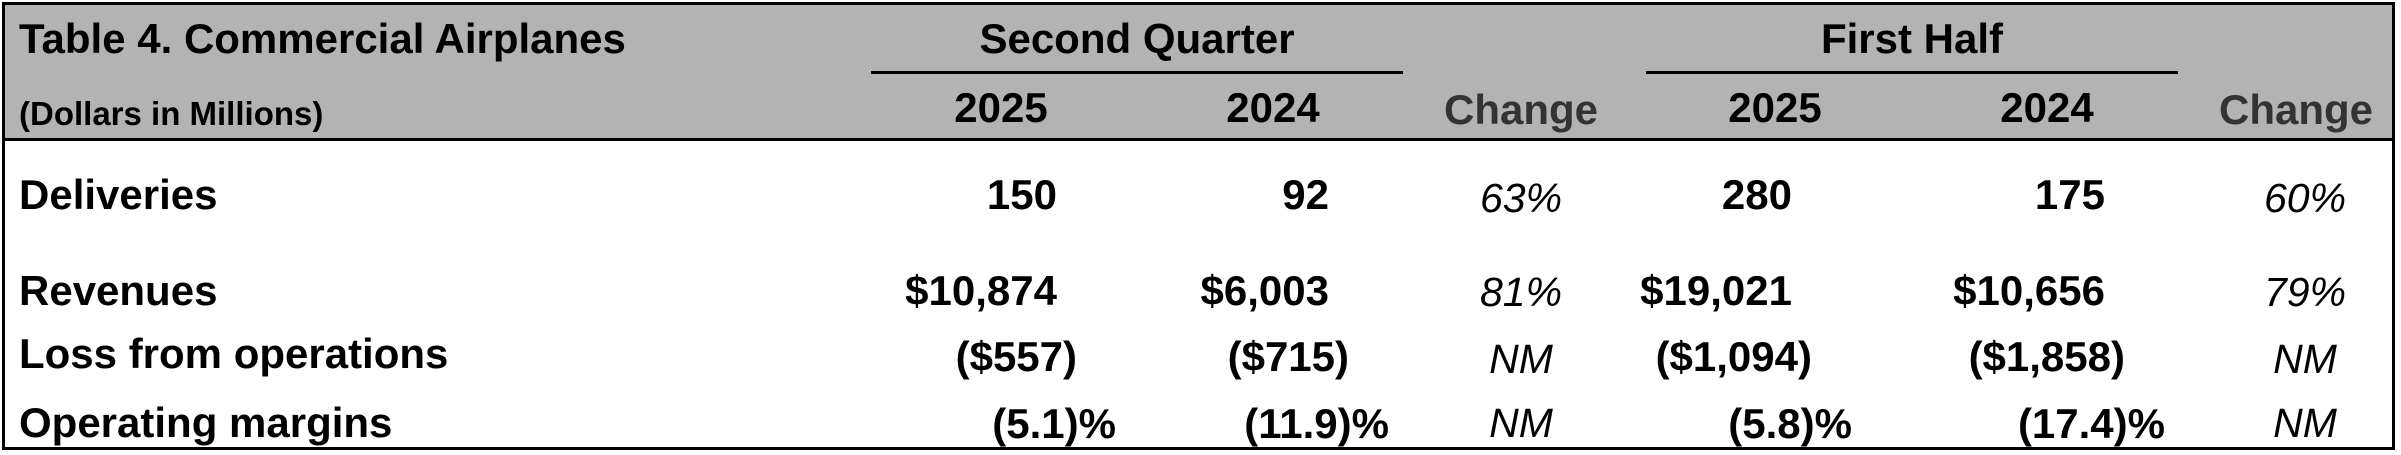 The image size is (2401, 455). Describe the element at coordinates (1137, 38) in the screenshot. I see `group-header-second-quarter: Second Quarter` at that location.